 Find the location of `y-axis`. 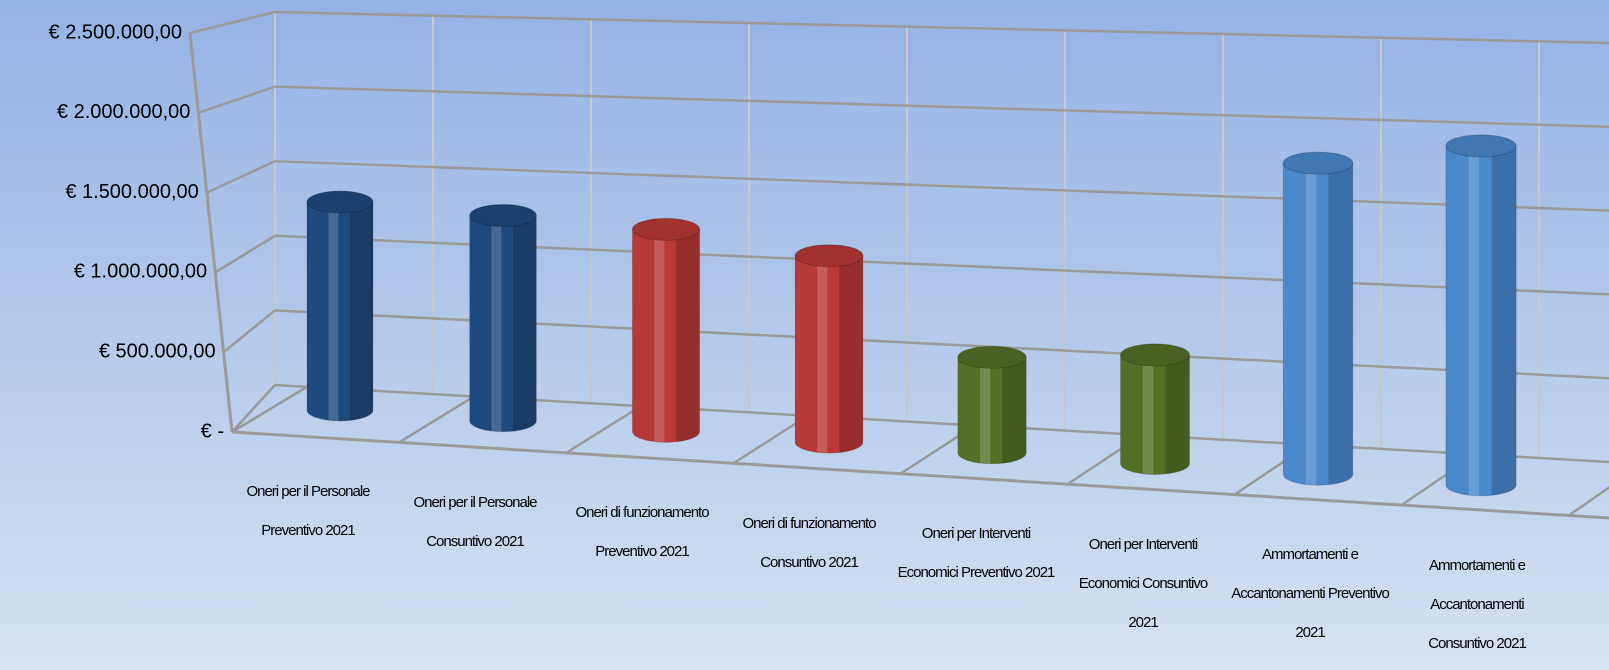

y-axis is located at coordinates (211, 232).